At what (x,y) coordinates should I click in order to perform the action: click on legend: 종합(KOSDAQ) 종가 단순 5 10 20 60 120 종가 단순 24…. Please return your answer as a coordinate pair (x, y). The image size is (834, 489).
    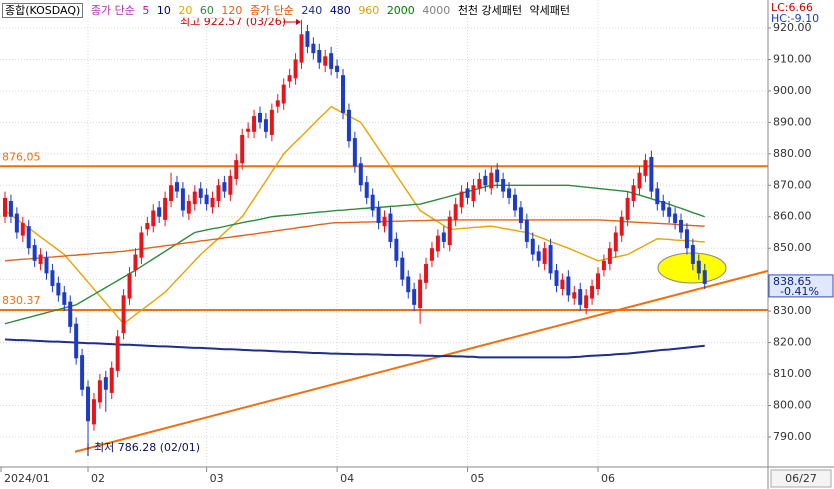
    Looking at the image, I should click on (288, 10).